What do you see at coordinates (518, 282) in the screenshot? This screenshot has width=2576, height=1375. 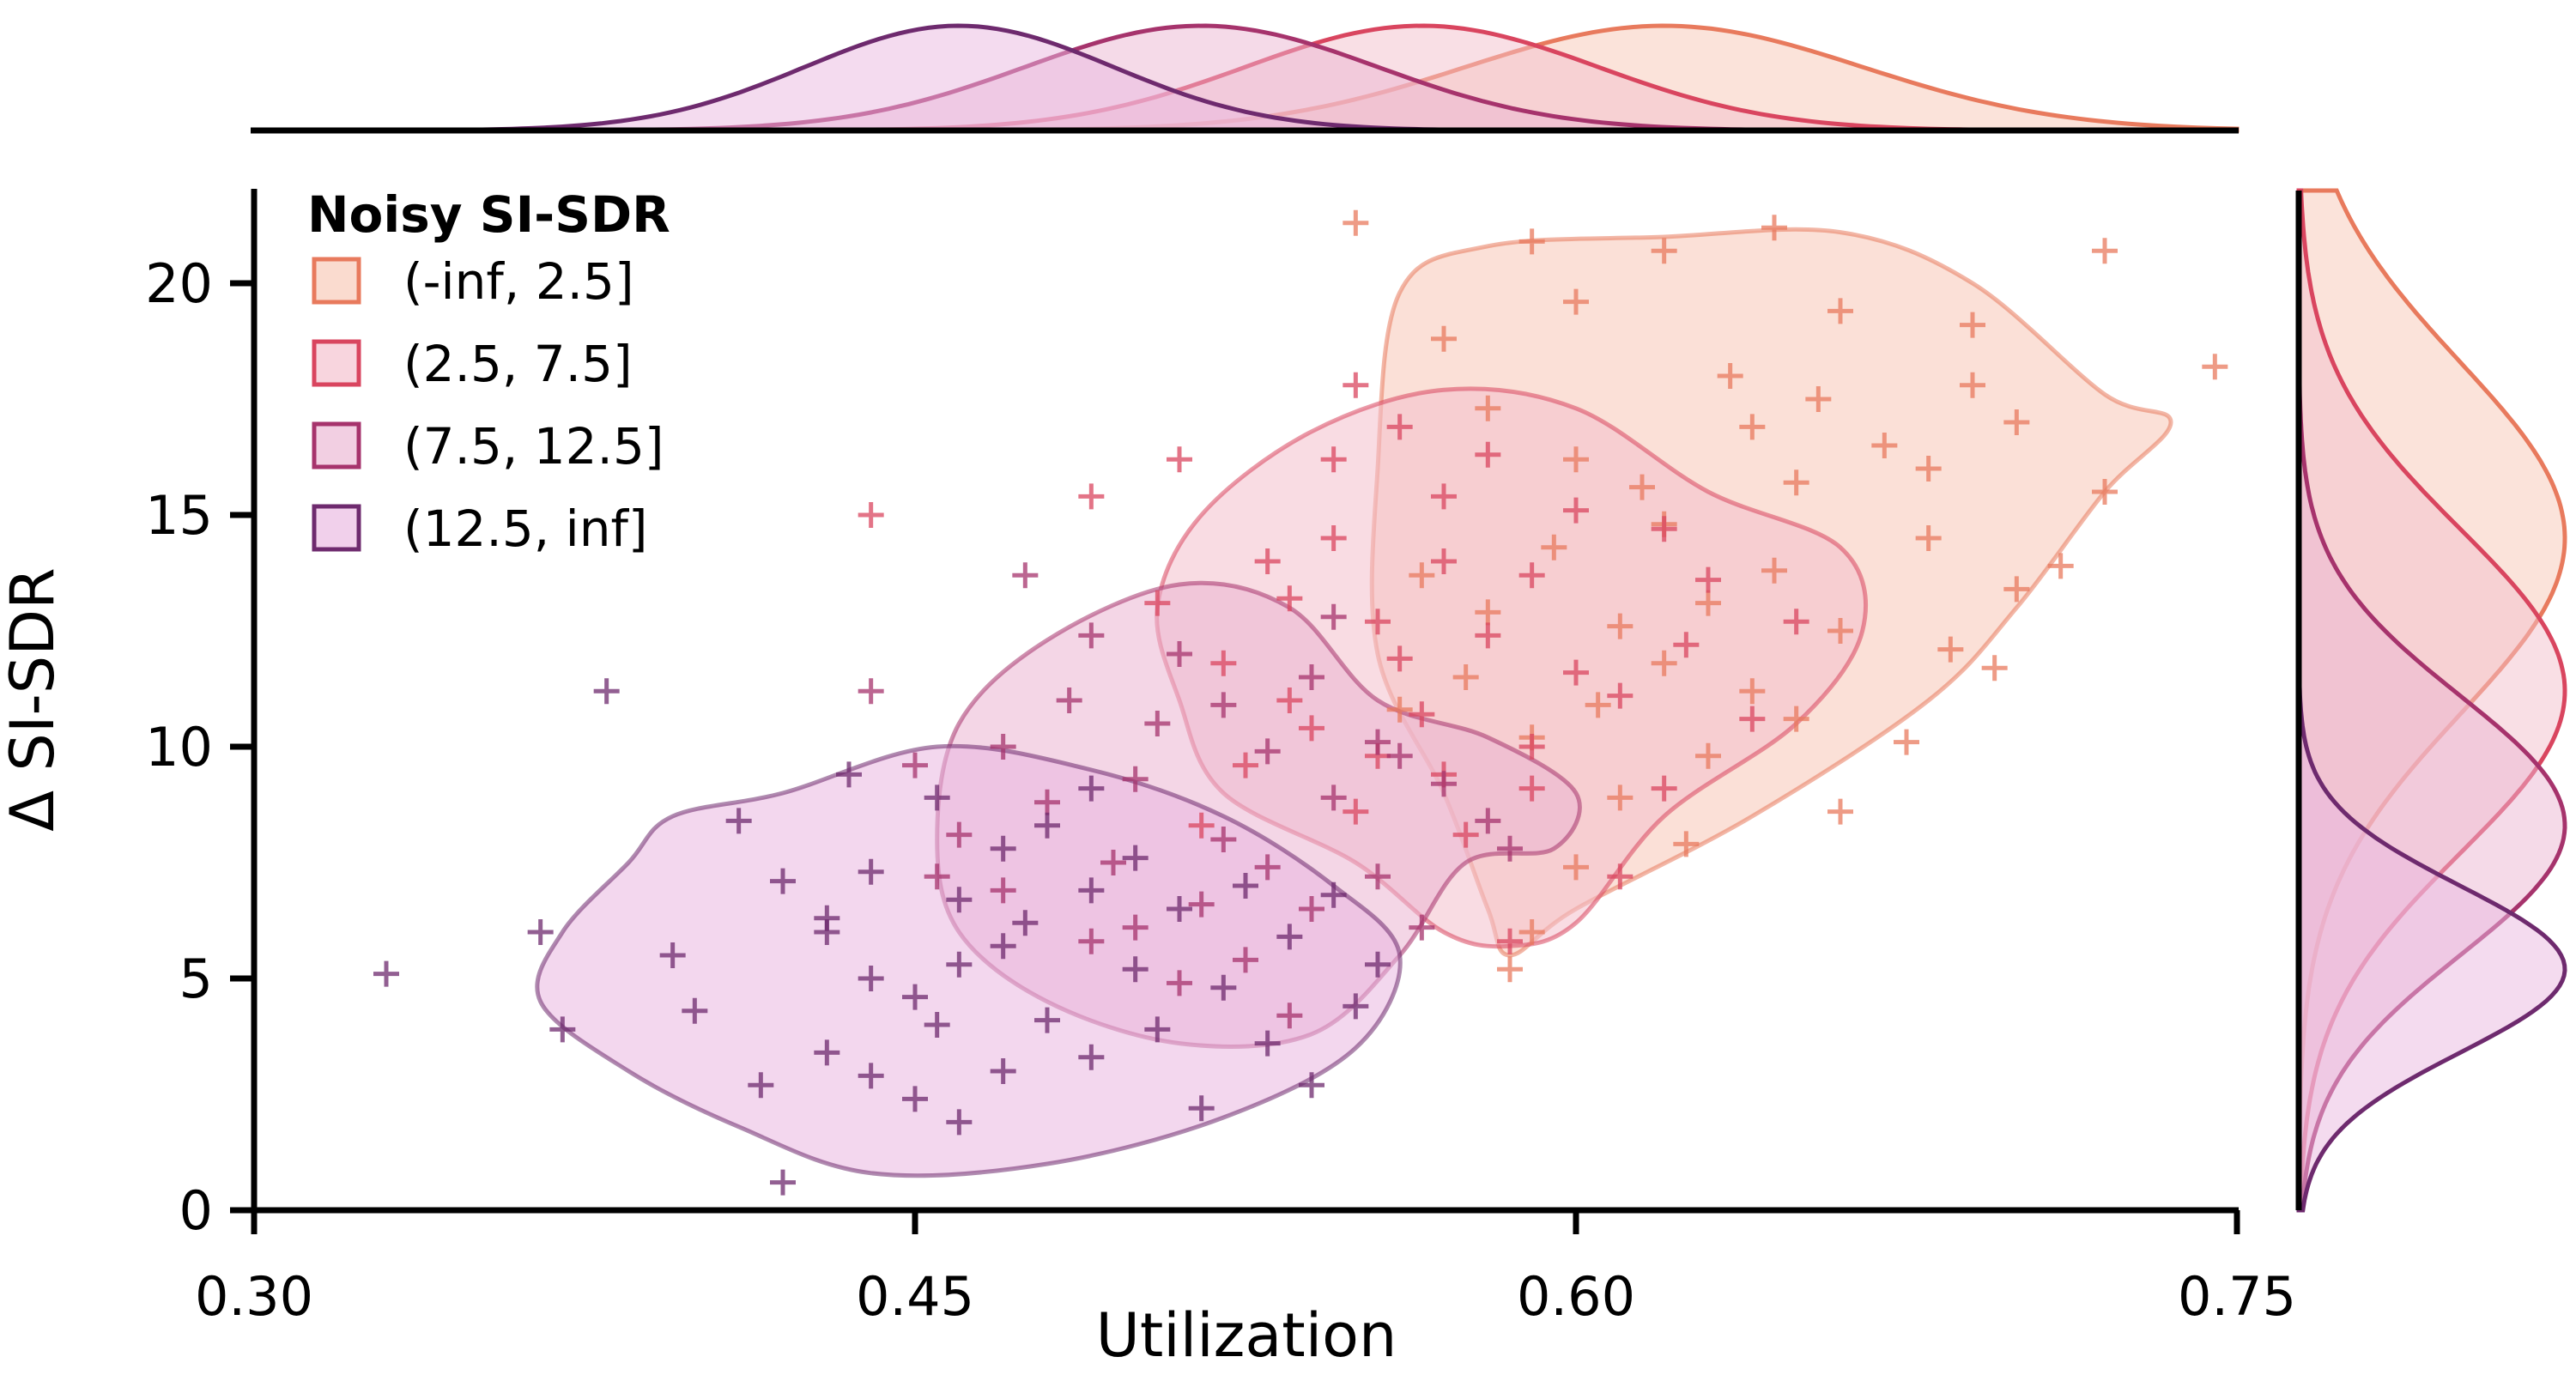 I see `legend-label: (-inf, 2.5]` at bounding box center [518, 282].